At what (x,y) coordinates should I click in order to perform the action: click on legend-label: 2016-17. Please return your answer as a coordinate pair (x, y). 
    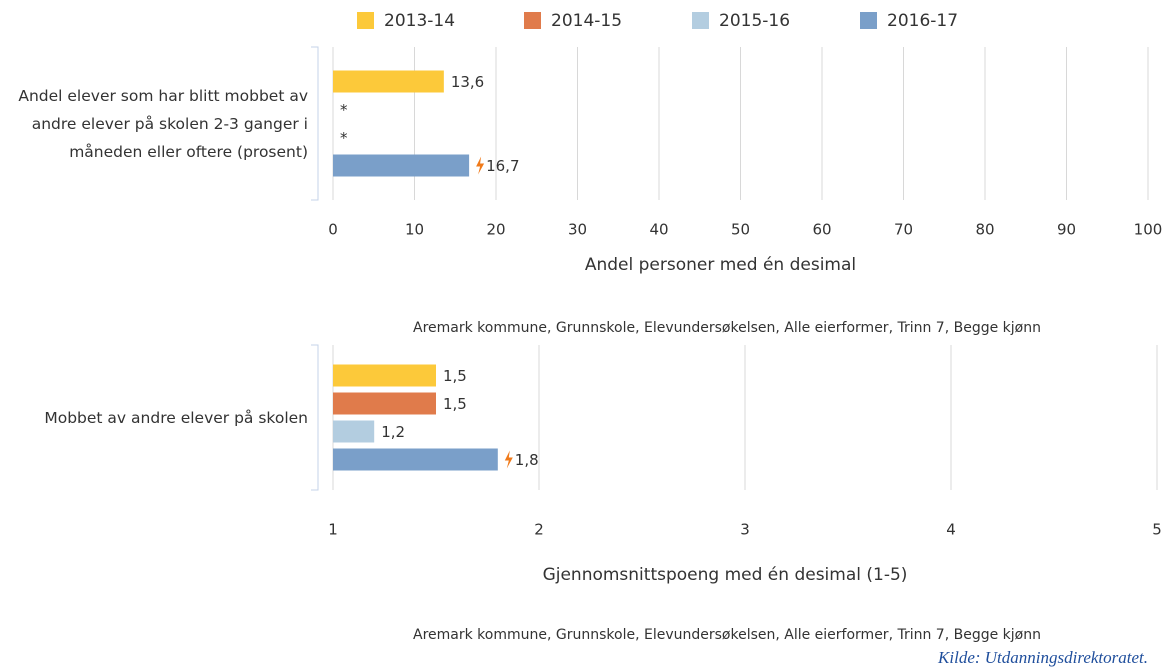
    Looking at the image, I should click on (922, 21).